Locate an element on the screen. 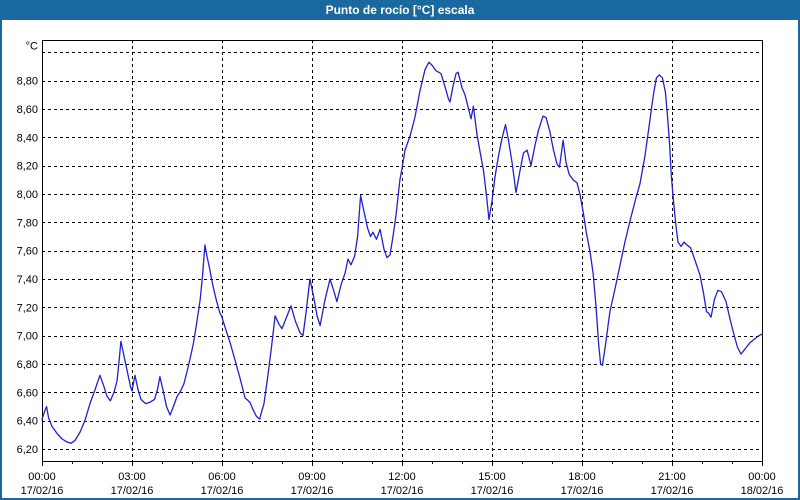 This screenshot has height=500, width=800. x-tick-date-label: 18/02/16 is located at coordinates (762, 491).